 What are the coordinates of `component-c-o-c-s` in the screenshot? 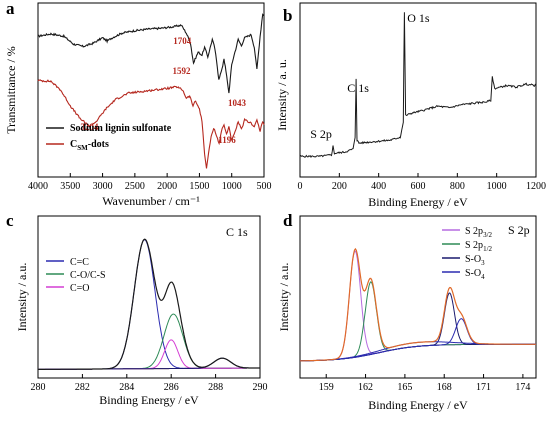 It's located at (149, 341).